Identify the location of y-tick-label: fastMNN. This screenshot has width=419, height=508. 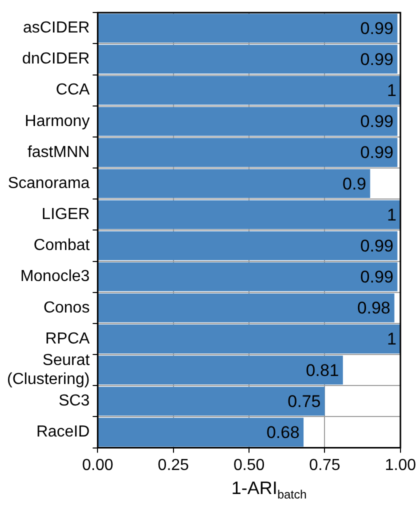
(58, 152).